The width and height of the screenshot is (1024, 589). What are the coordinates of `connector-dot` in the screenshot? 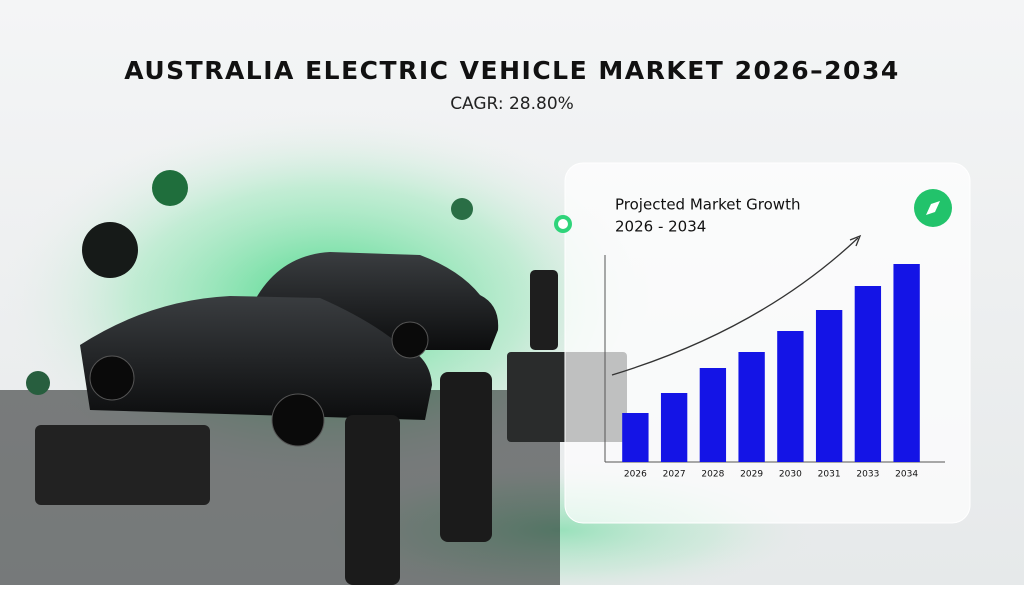 It's located at (563, 224).